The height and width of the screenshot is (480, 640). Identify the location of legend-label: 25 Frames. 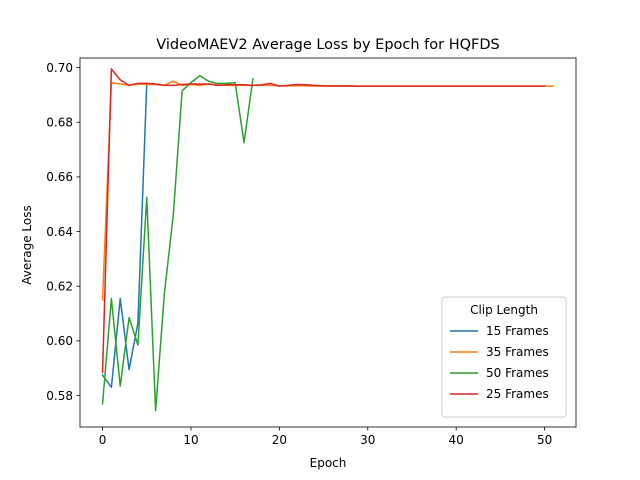
(517, 394).